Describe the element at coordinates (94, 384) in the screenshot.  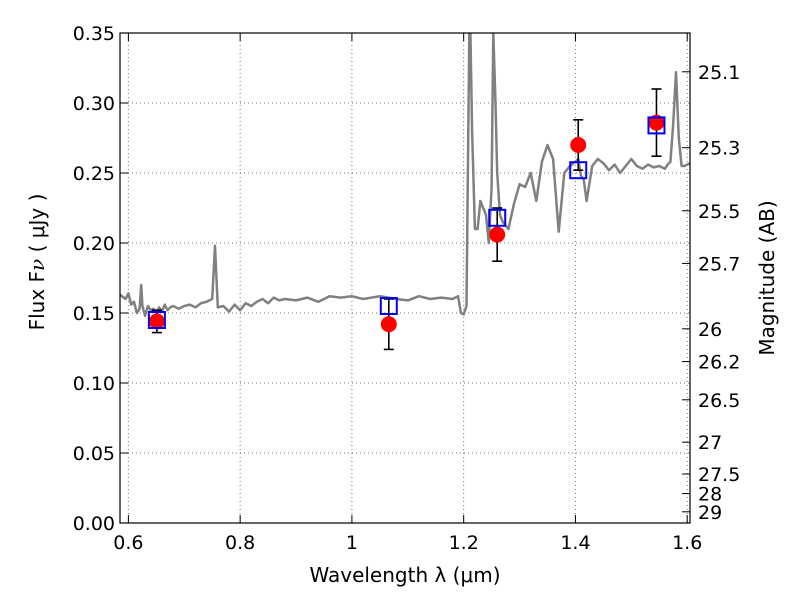
I see `y-tick-label: 0.10` at that location.